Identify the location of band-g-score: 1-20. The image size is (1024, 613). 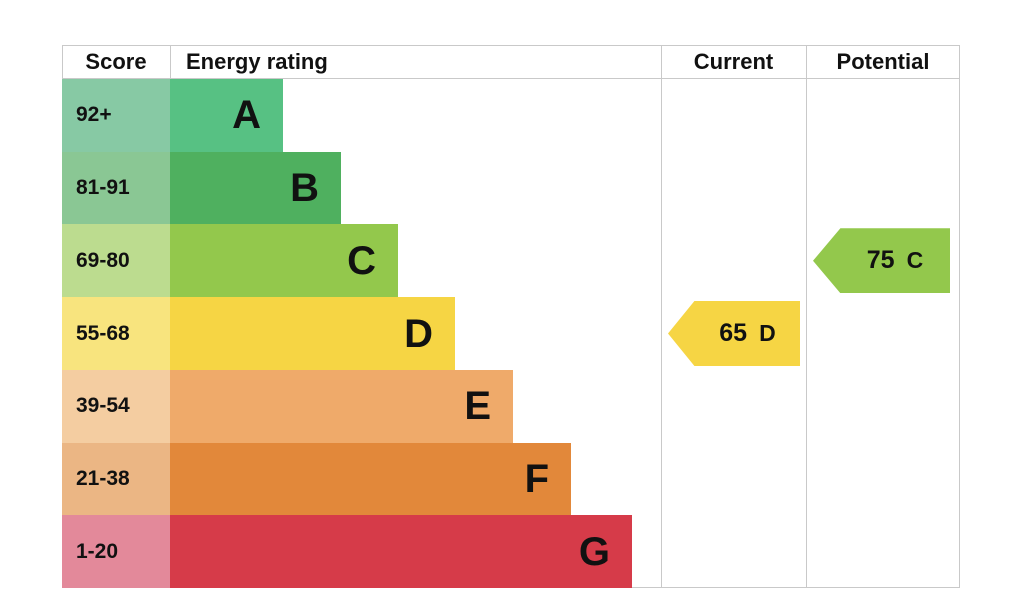
(116, 552).